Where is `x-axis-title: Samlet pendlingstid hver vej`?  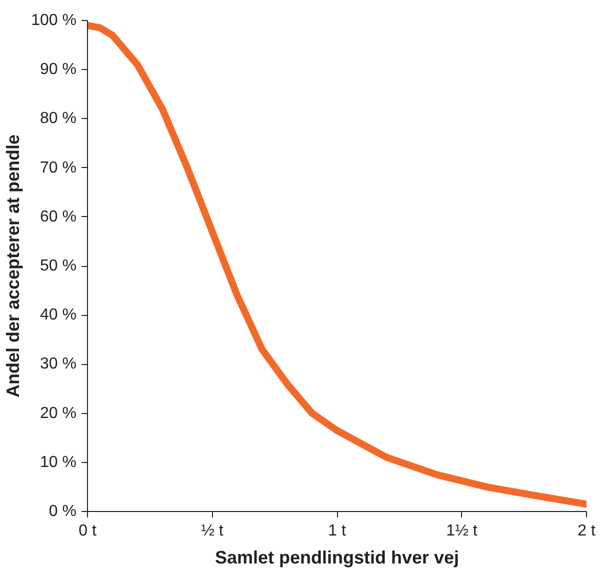
x-axis-title: Samlet pendlingstid hver vej is located at coordinates (337, 558).